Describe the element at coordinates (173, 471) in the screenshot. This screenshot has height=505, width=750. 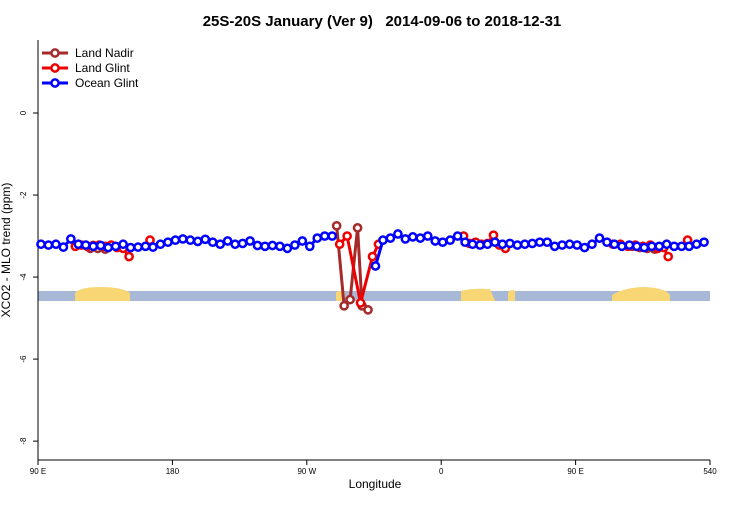
I see `x-tick-label: 180` at that location.